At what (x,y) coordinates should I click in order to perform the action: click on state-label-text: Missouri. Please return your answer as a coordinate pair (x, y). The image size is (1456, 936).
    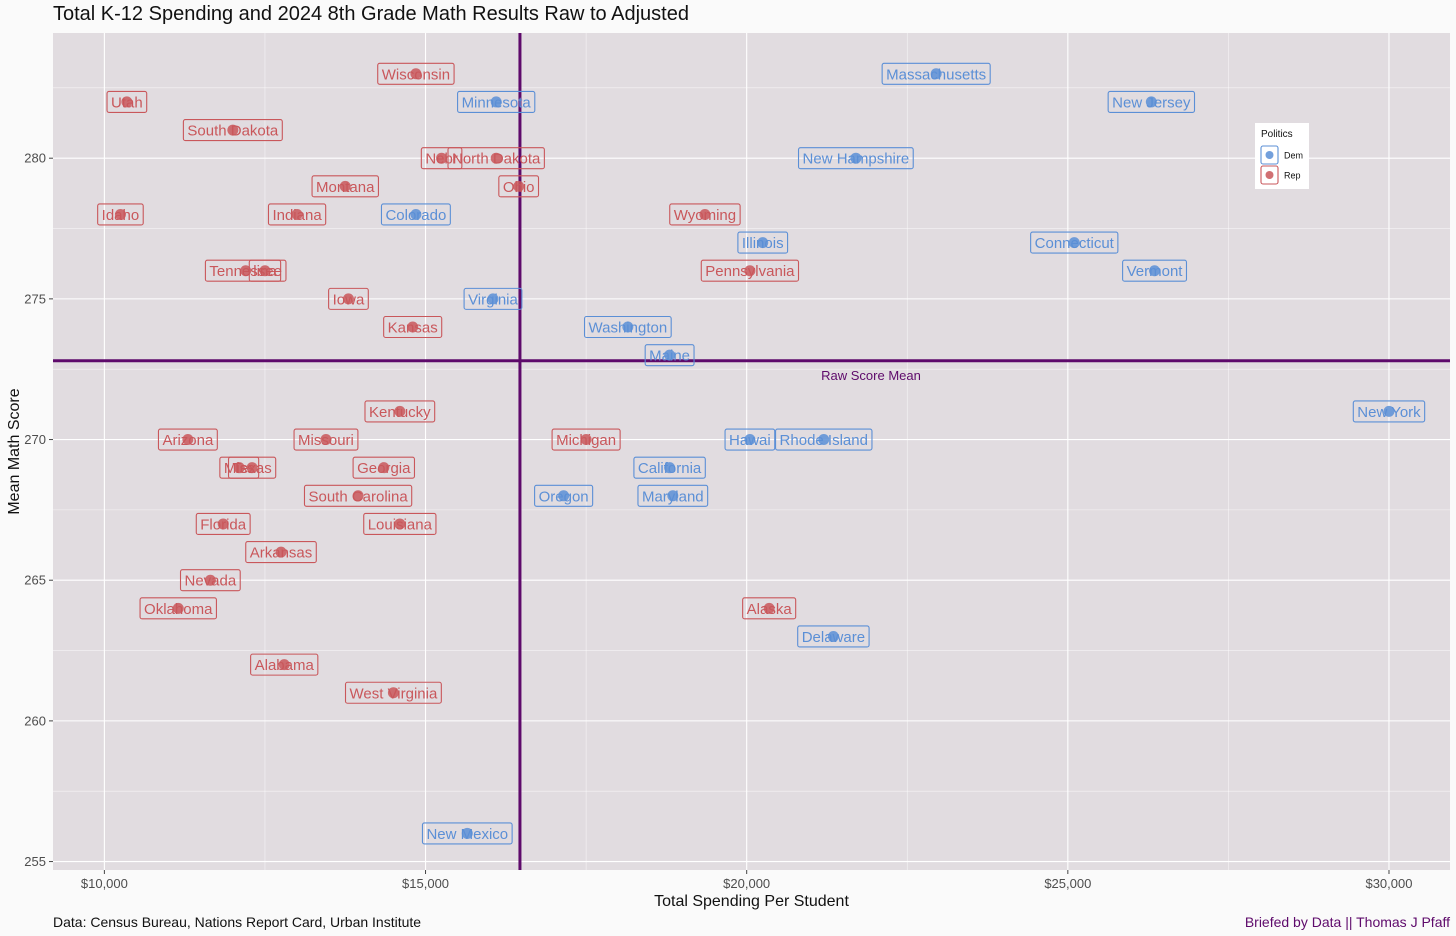
    Looking at the image, I should click on (326, 440).